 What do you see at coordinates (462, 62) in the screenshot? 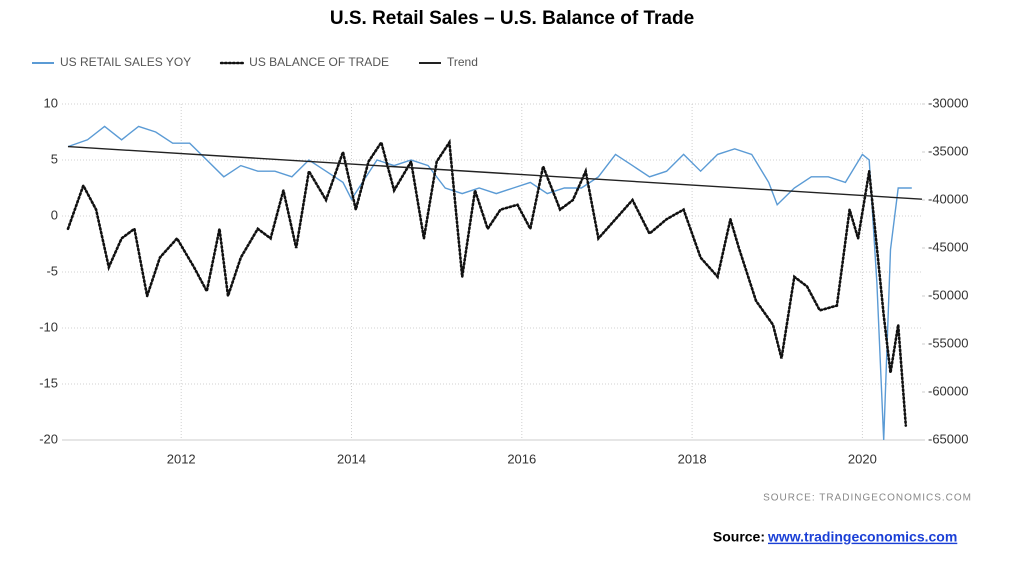
I see `legend-label: Trend` at bounding box center [462, 62].